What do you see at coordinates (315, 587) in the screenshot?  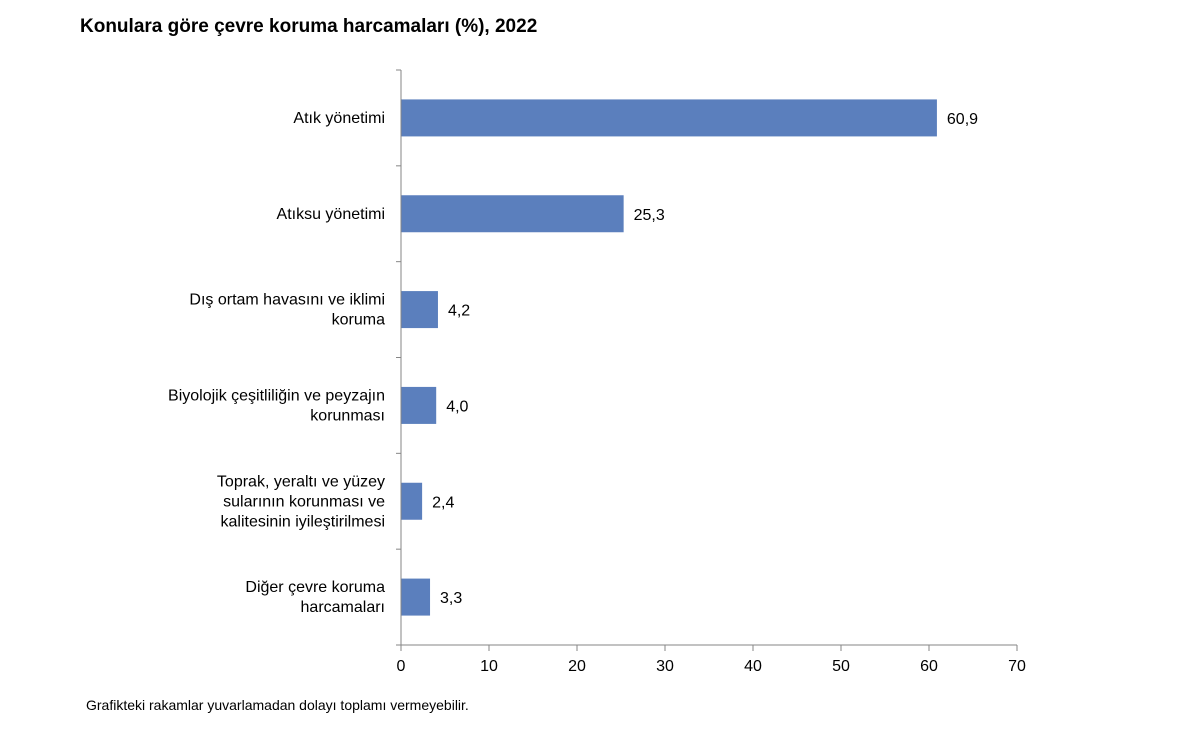 I see `category-label-line: Diğer çevre koruma` at bounding box center [315, 587].